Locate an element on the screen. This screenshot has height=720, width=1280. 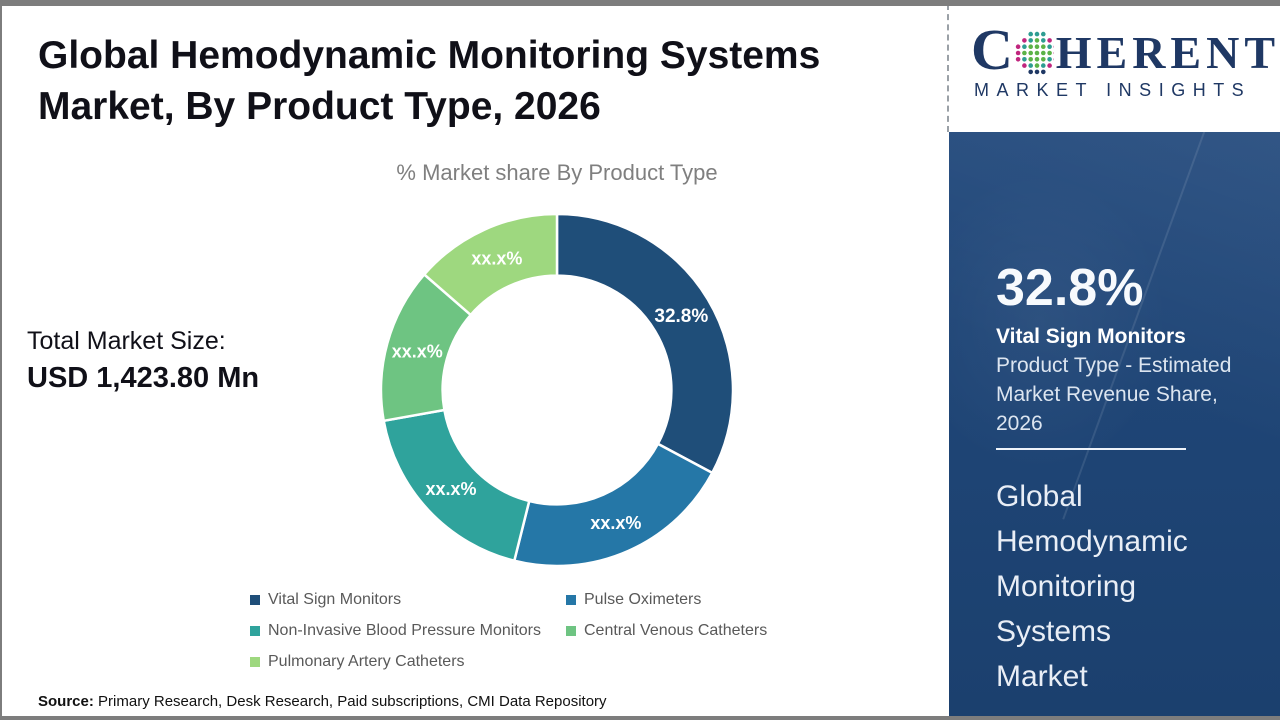
legend-item: Central Venous Catheters is located at coordinates (748, 631).